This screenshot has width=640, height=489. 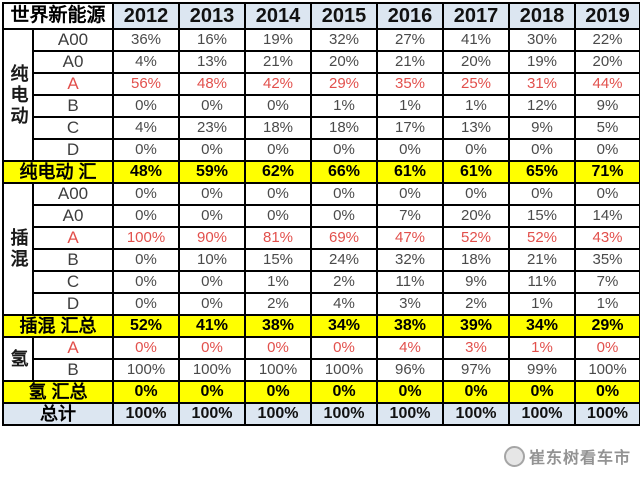 I want to click on value-cell: 29%, so click(x=344, y=84).